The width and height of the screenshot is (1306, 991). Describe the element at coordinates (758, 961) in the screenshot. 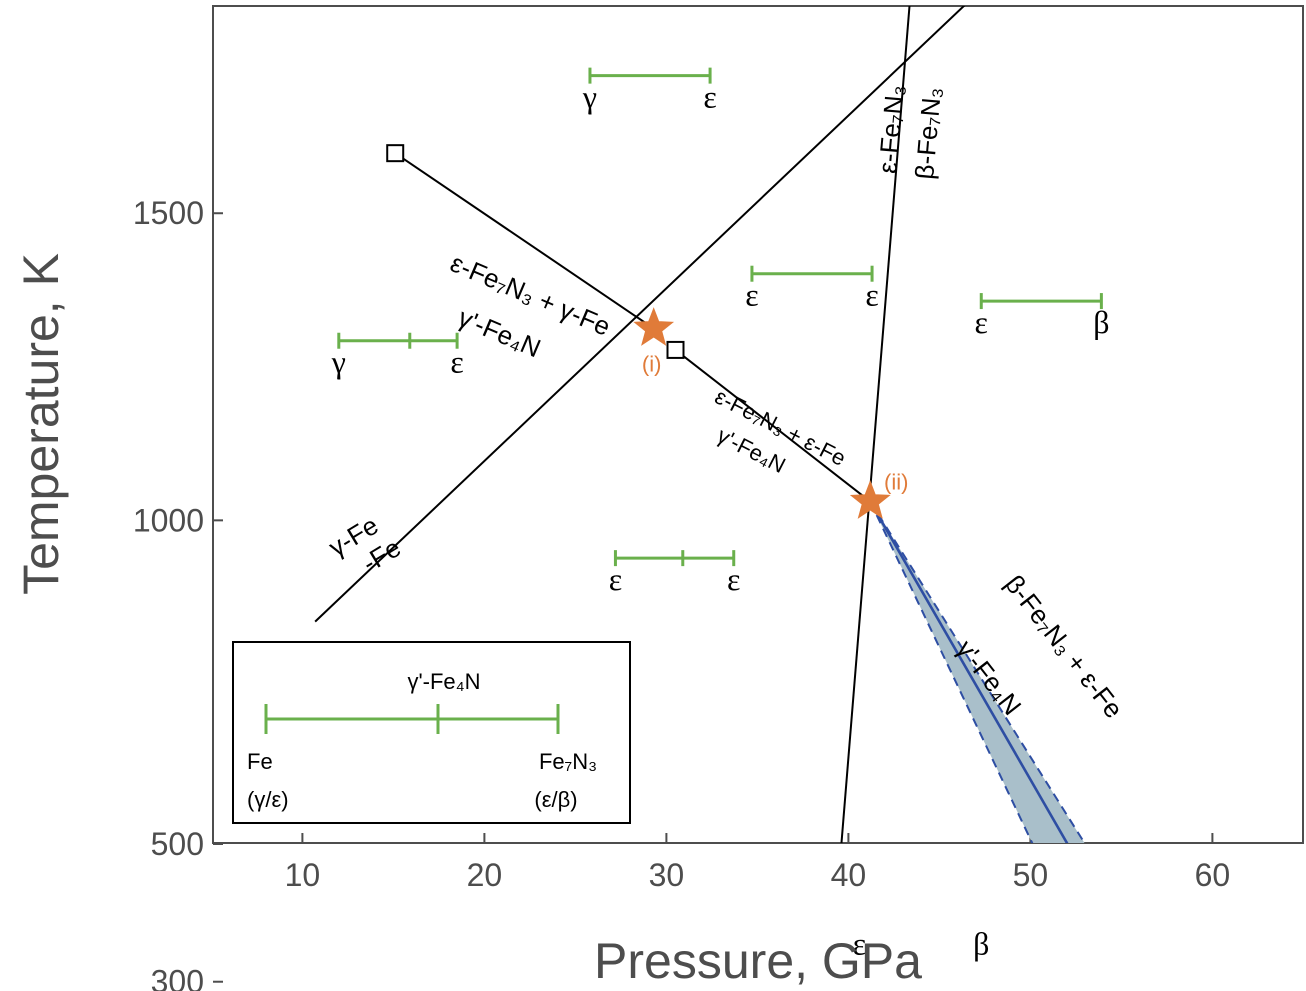

I see `x-axis-title: Pressure, GPa` at that location.